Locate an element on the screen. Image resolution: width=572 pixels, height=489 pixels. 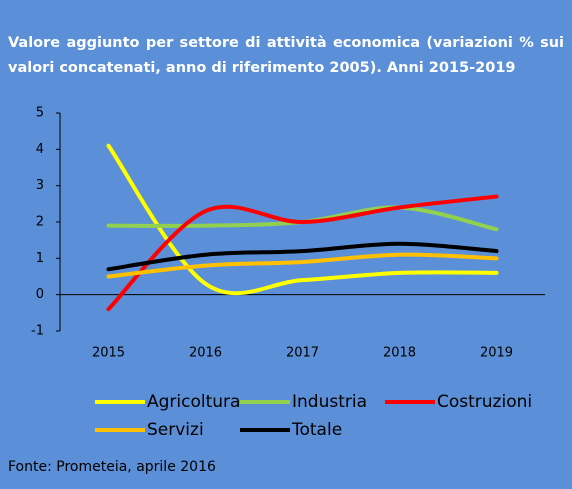
source-note: Fonte: Prometeia, aprile 2016 is located at coordinates (112, 467).